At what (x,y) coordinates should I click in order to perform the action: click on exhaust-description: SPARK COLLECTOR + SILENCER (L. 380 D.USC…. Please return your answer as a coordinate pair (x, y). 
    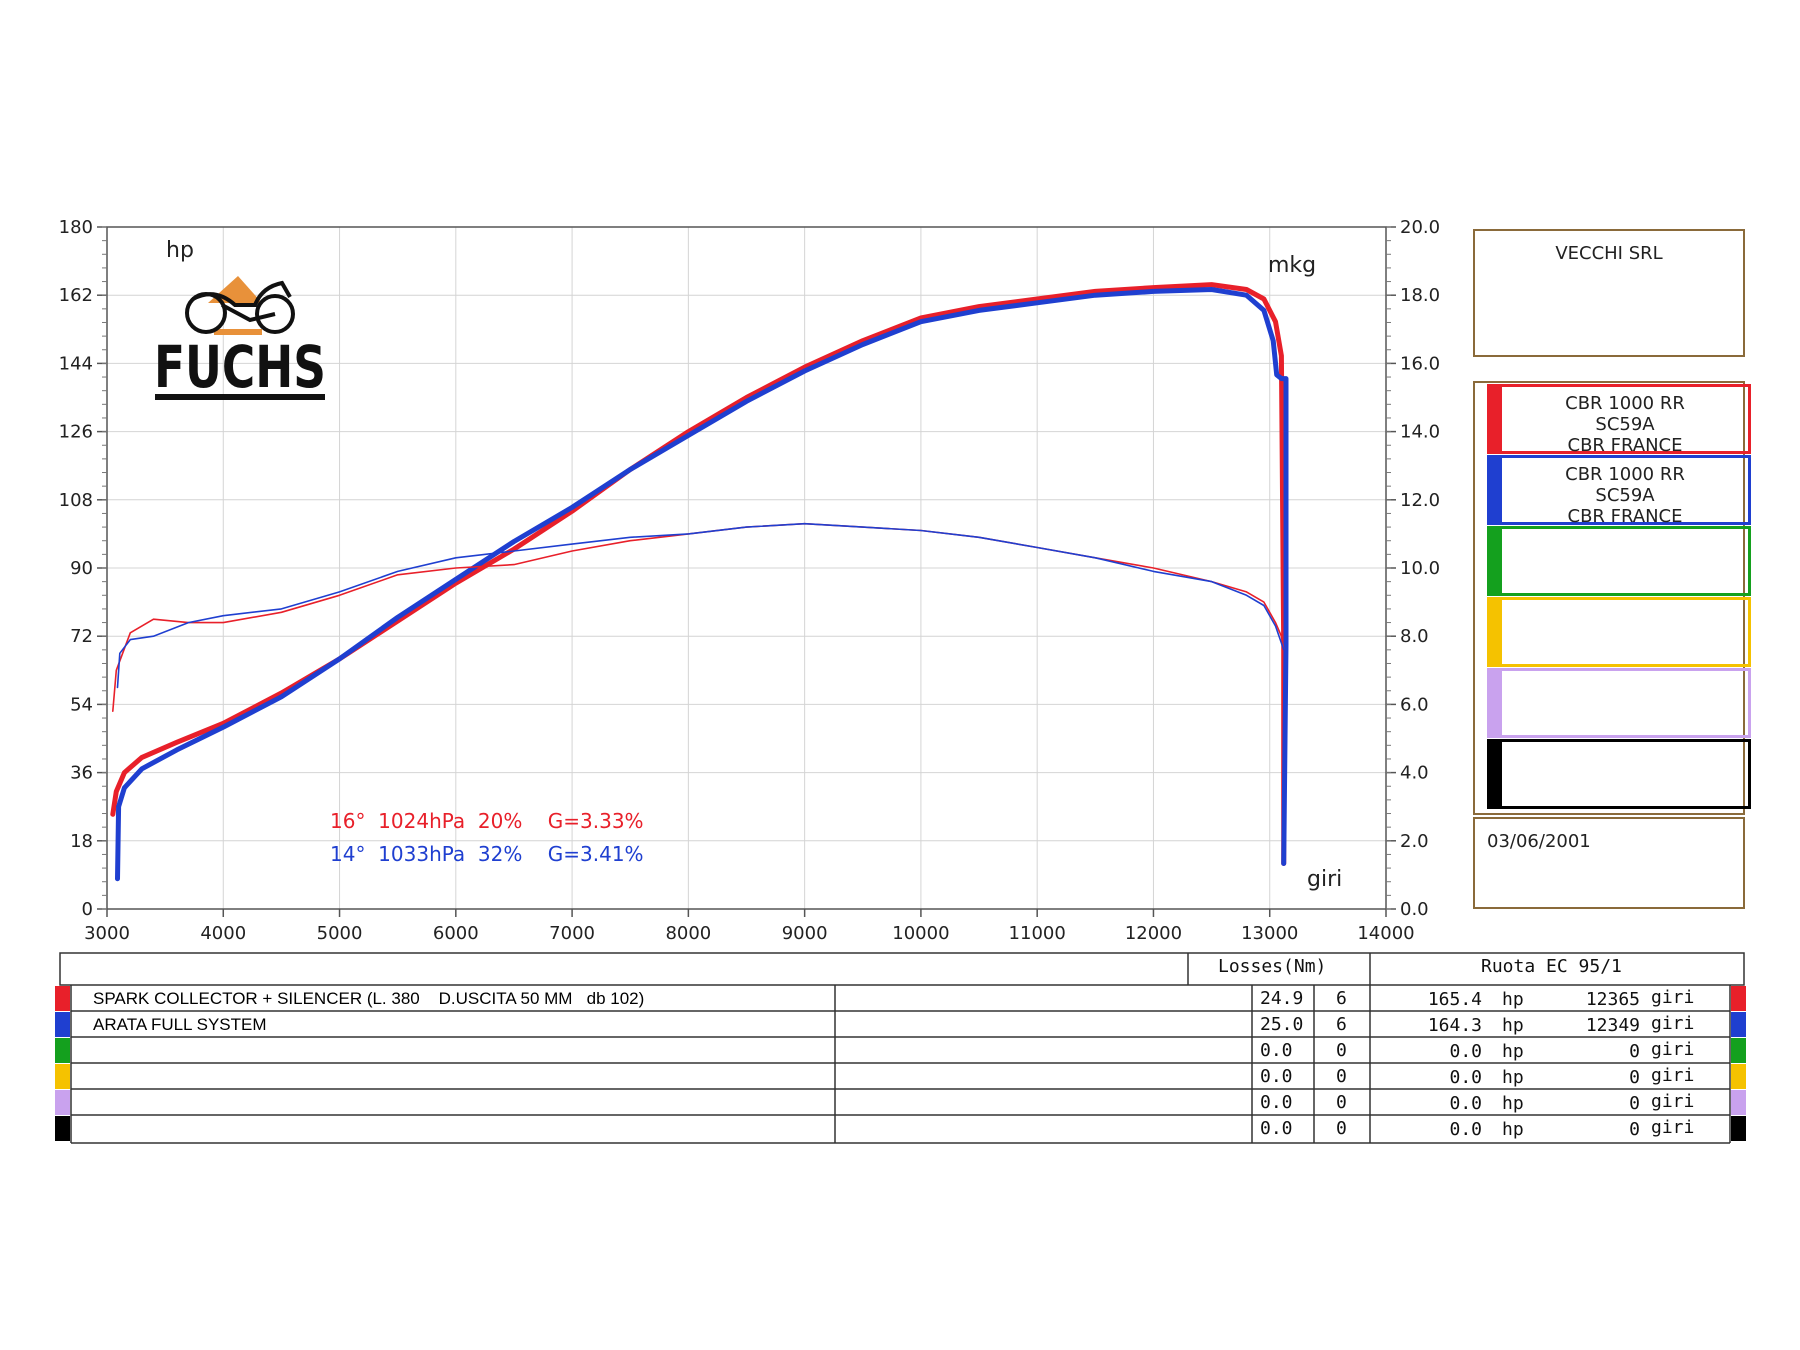
    Looking at the image, I should click on (369, 998).